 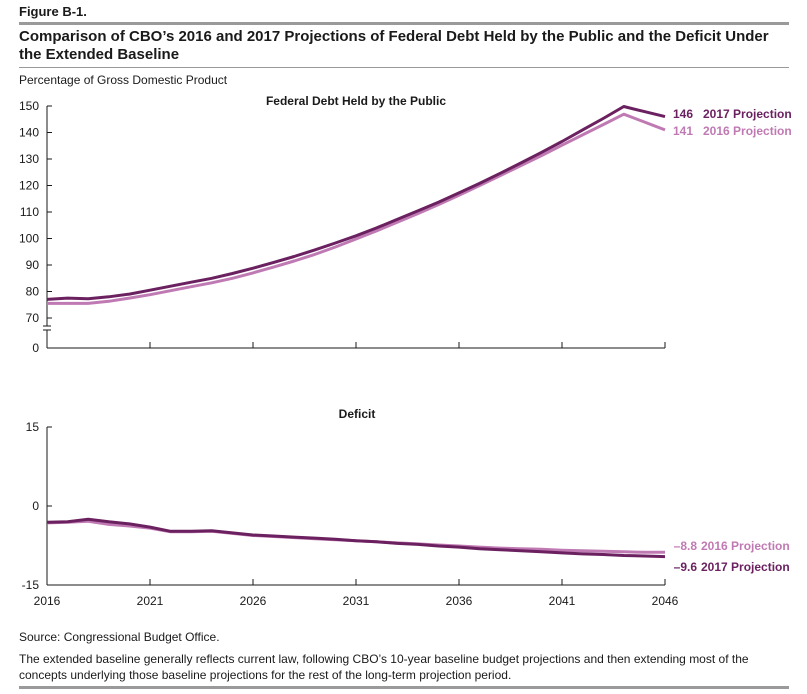 I want to click on debt-y-tick-label: 80, so click(x=33, y=292).